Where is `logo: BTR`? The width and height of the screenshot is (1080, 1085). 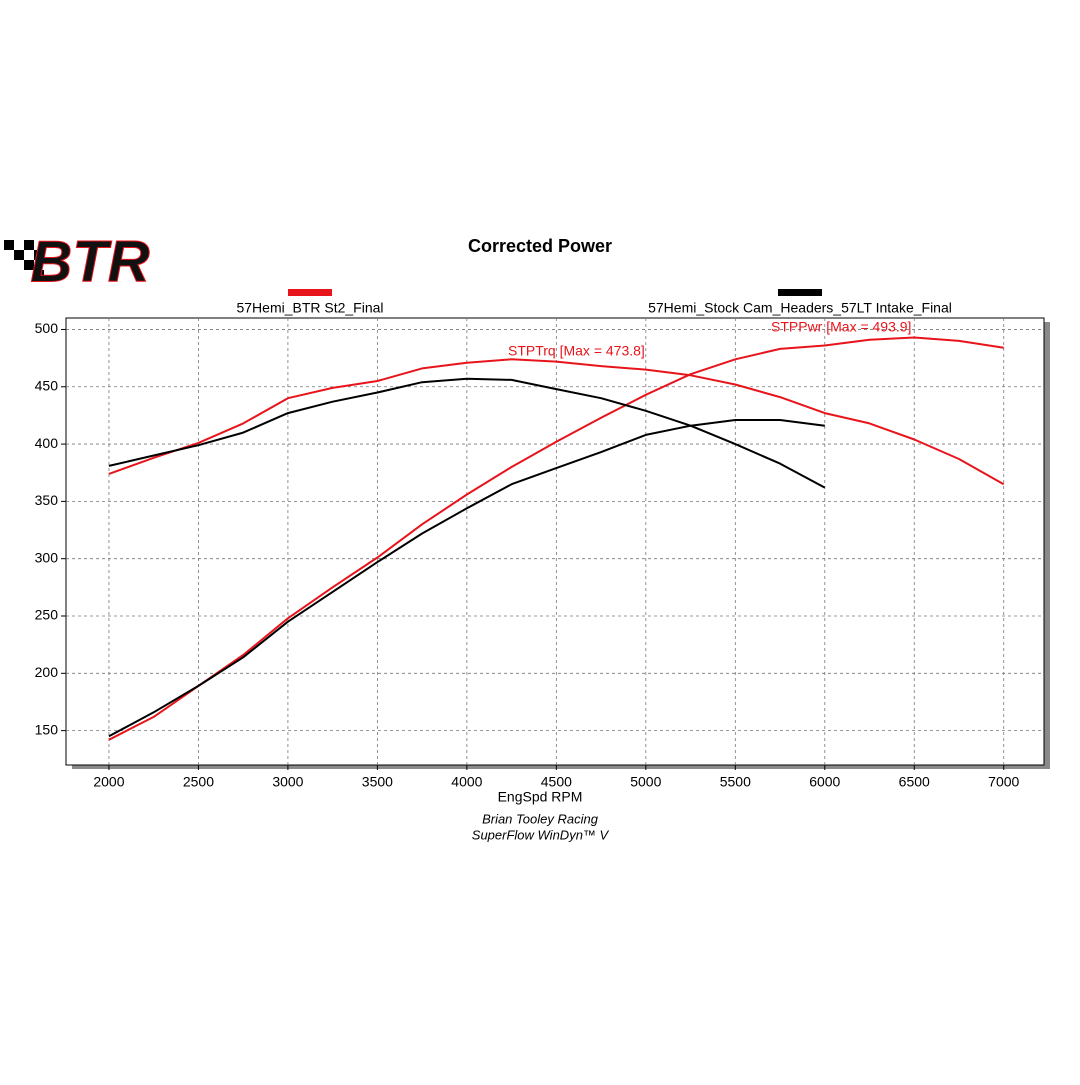
logo: BTR is located at coordinates (77, 262).